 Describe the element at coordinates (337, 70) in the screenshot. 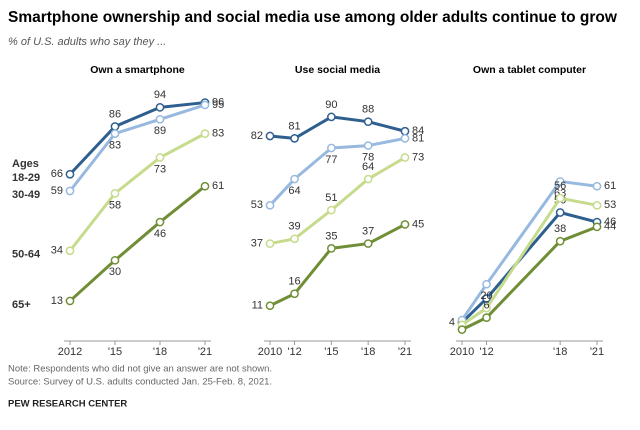

I see `panel-title: Use social media` at that location.